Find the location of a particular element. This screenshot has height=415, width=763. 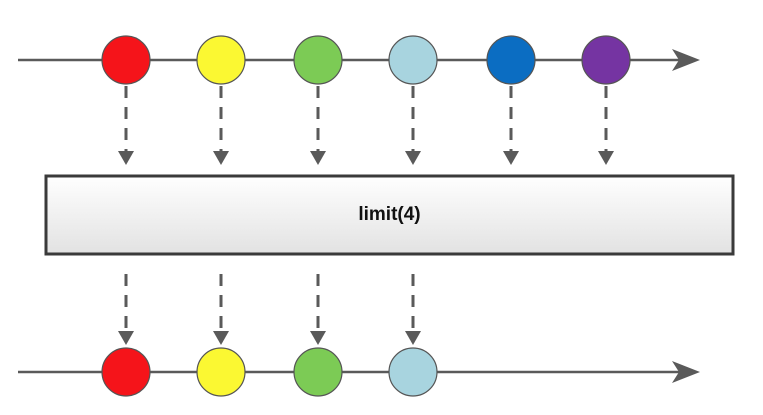

output-arrows is located at coordinates (269, 309).